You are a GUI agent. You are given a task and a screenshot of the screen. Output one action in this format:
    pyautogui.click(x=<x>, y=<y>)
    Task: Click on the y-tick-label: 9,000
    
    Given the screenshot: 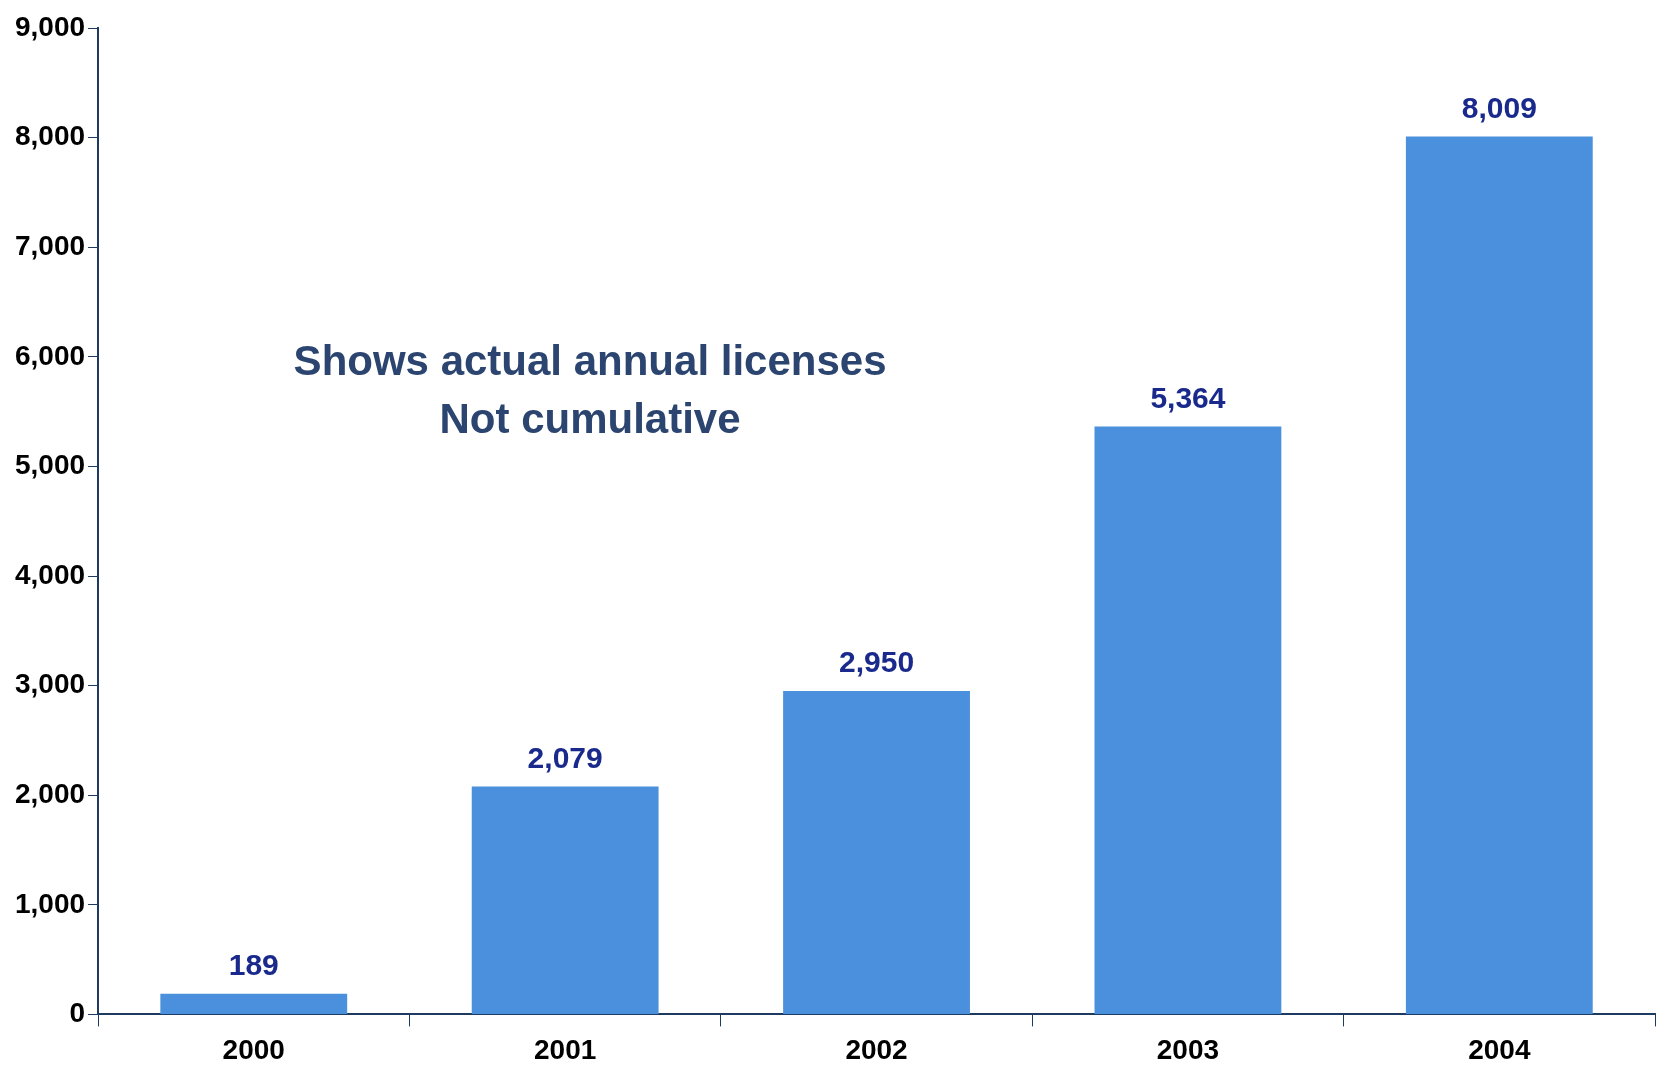 What is the action you would take?
    pyautogui.click(x=50, y=26)
    